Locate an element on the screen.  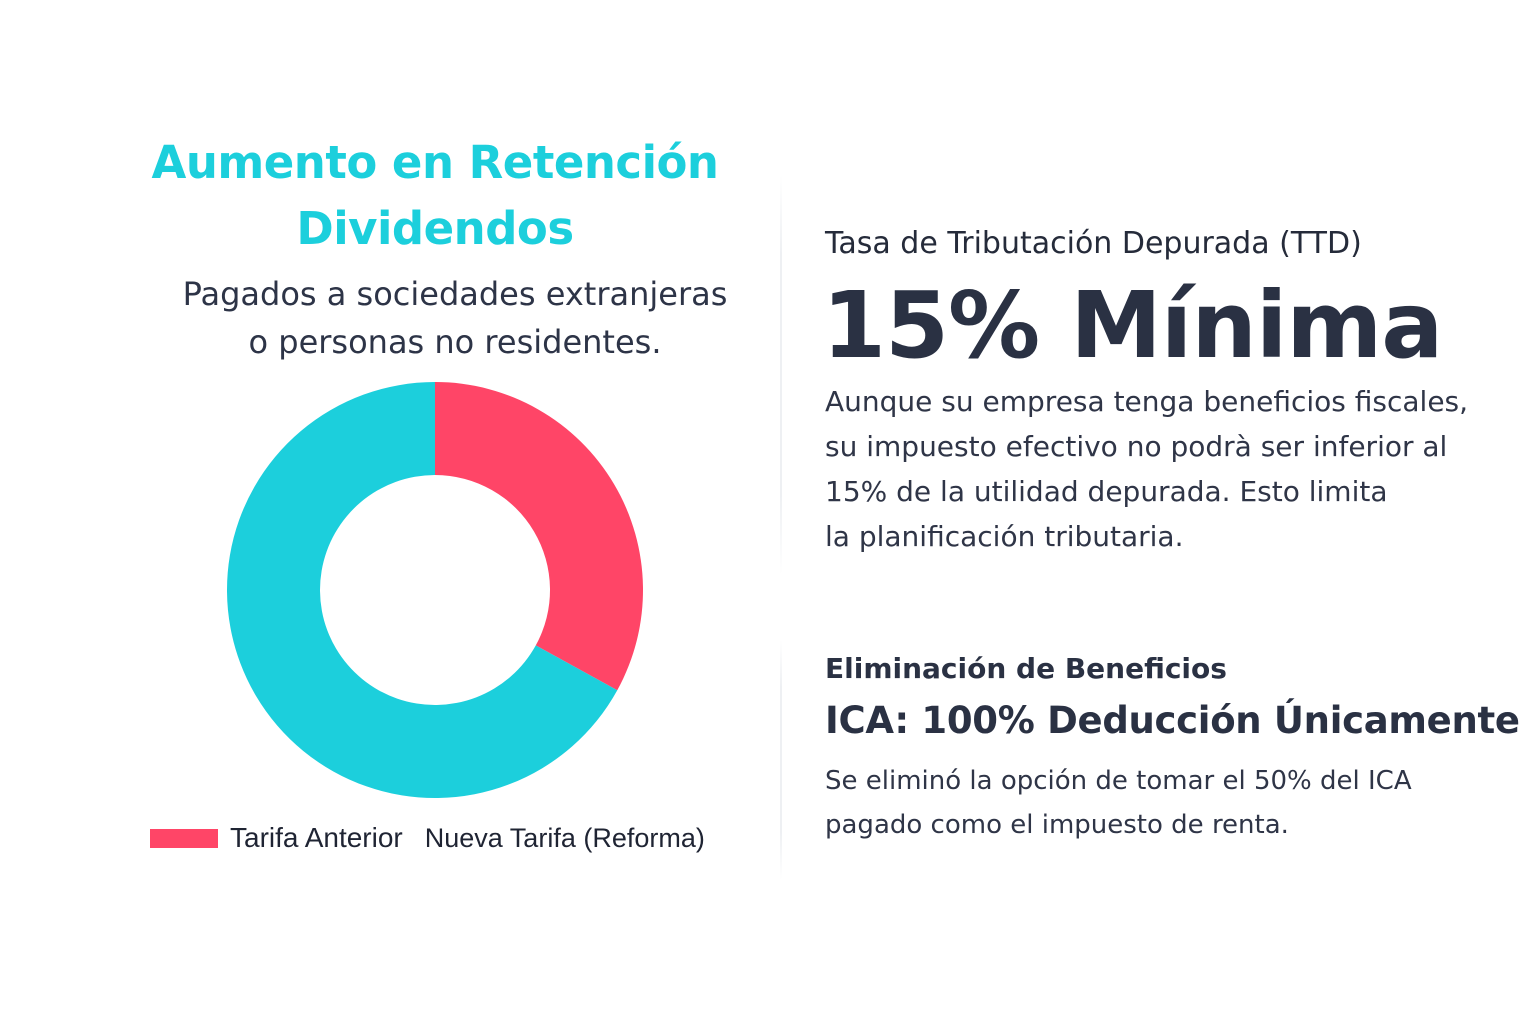
ttd-label: Tasa de Tributación Depurada (TTD) is located at coordinates (1093, 243).